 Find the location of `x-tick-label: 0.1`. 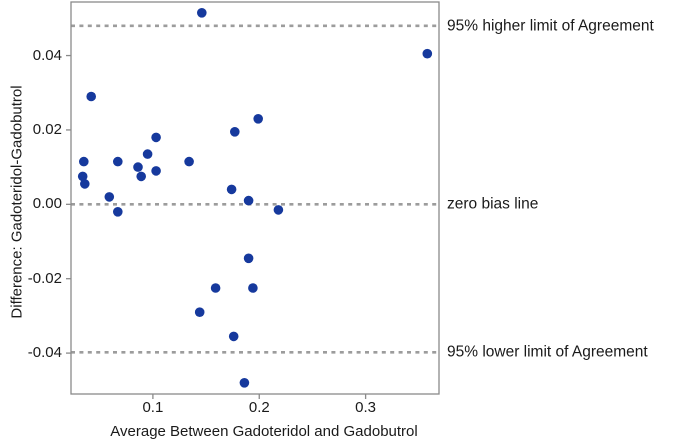

x-tick-label: 0.1 is located at coordinates (153, 407).